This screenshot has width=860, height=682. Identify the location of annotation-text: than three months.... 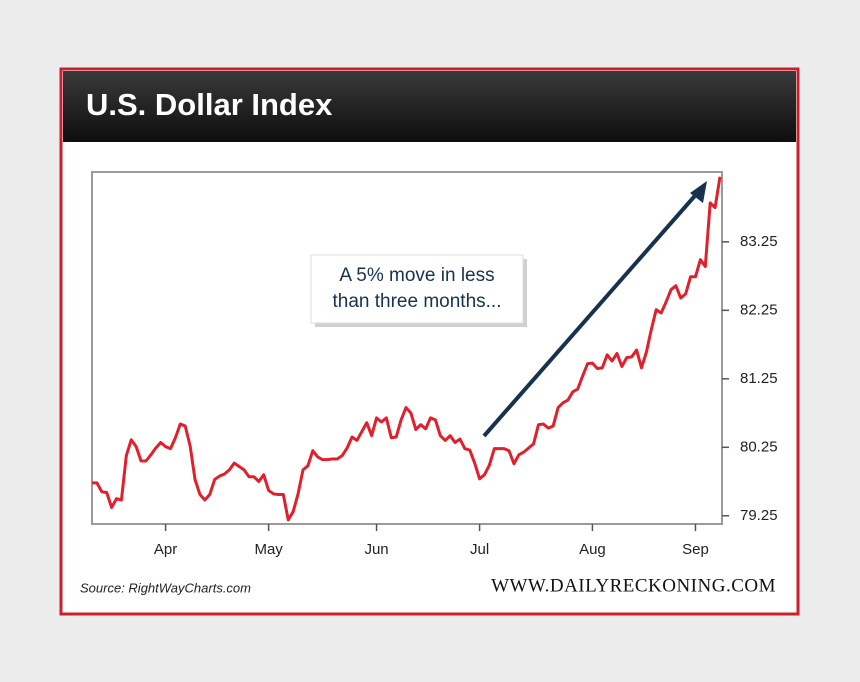
(417, 301).